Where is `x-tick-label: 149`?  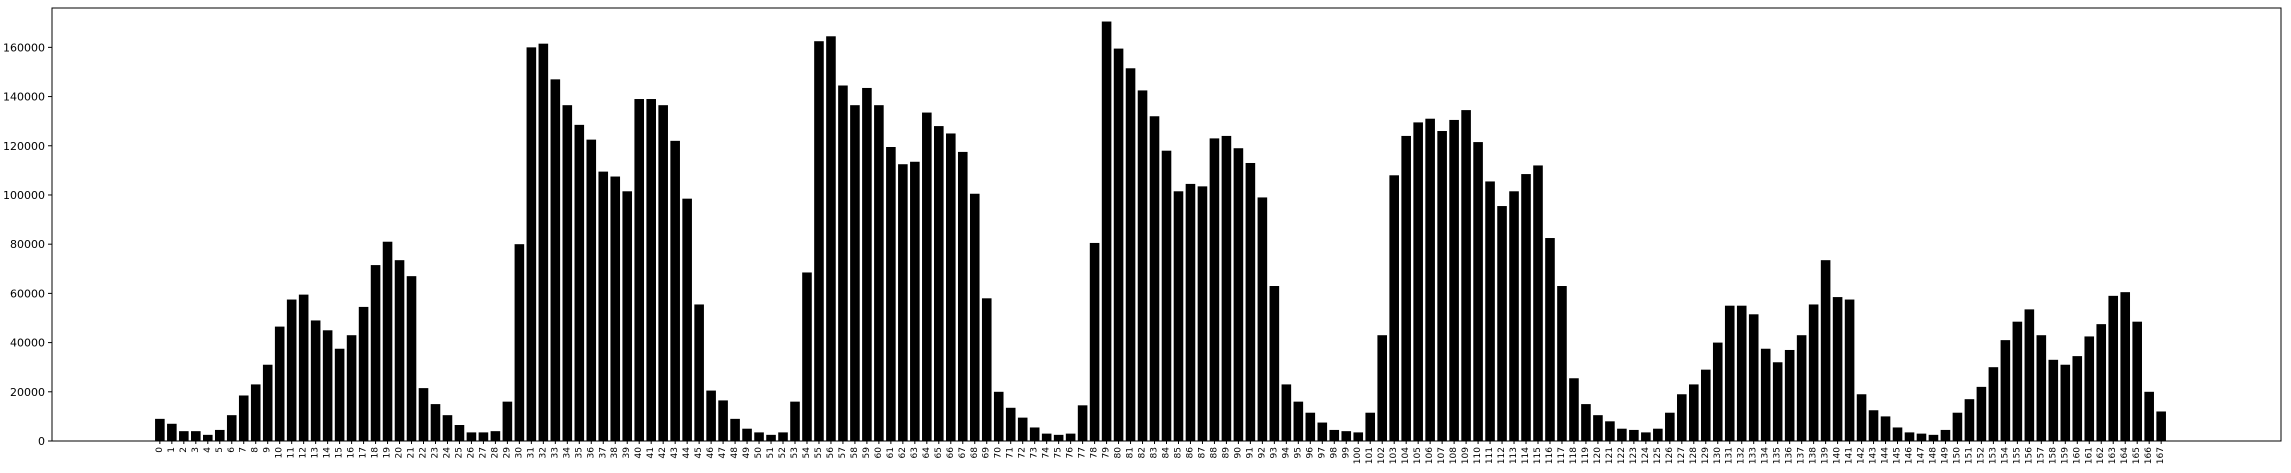 x-tick-label: 149 is located at coordinates (1945, 455).